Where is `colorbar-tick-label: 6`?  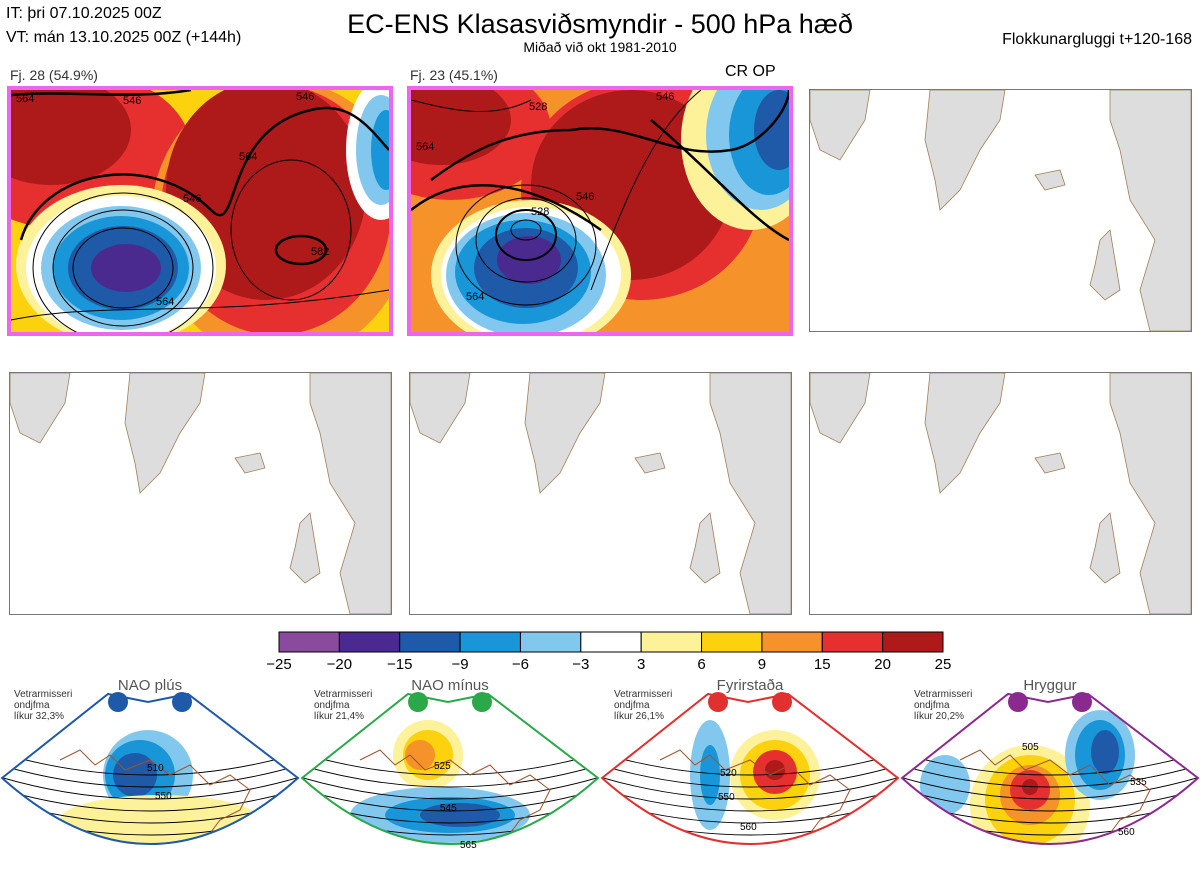
colorbar-tick-label: 6 is located at coordinates (701, 664).